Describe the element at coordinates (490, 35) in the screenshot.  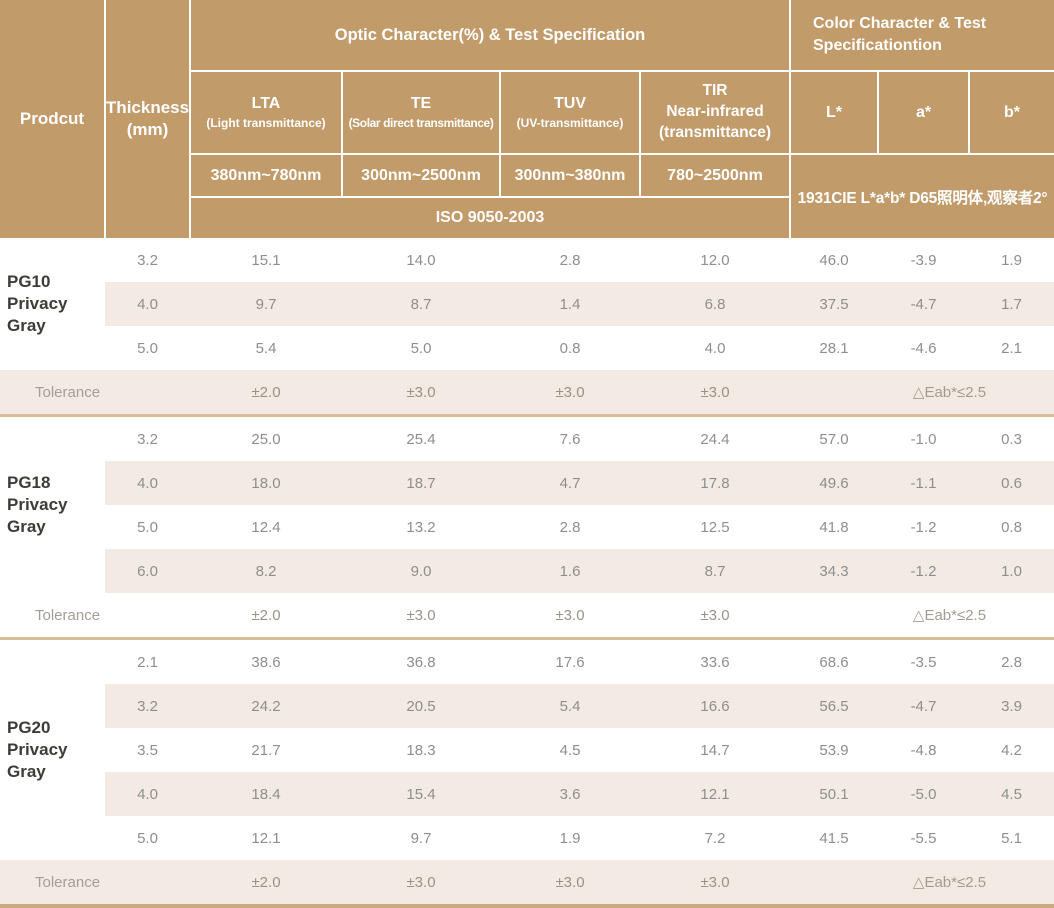
I see `group-header-optic: Optic Character(%) & Test Specification` at that location.